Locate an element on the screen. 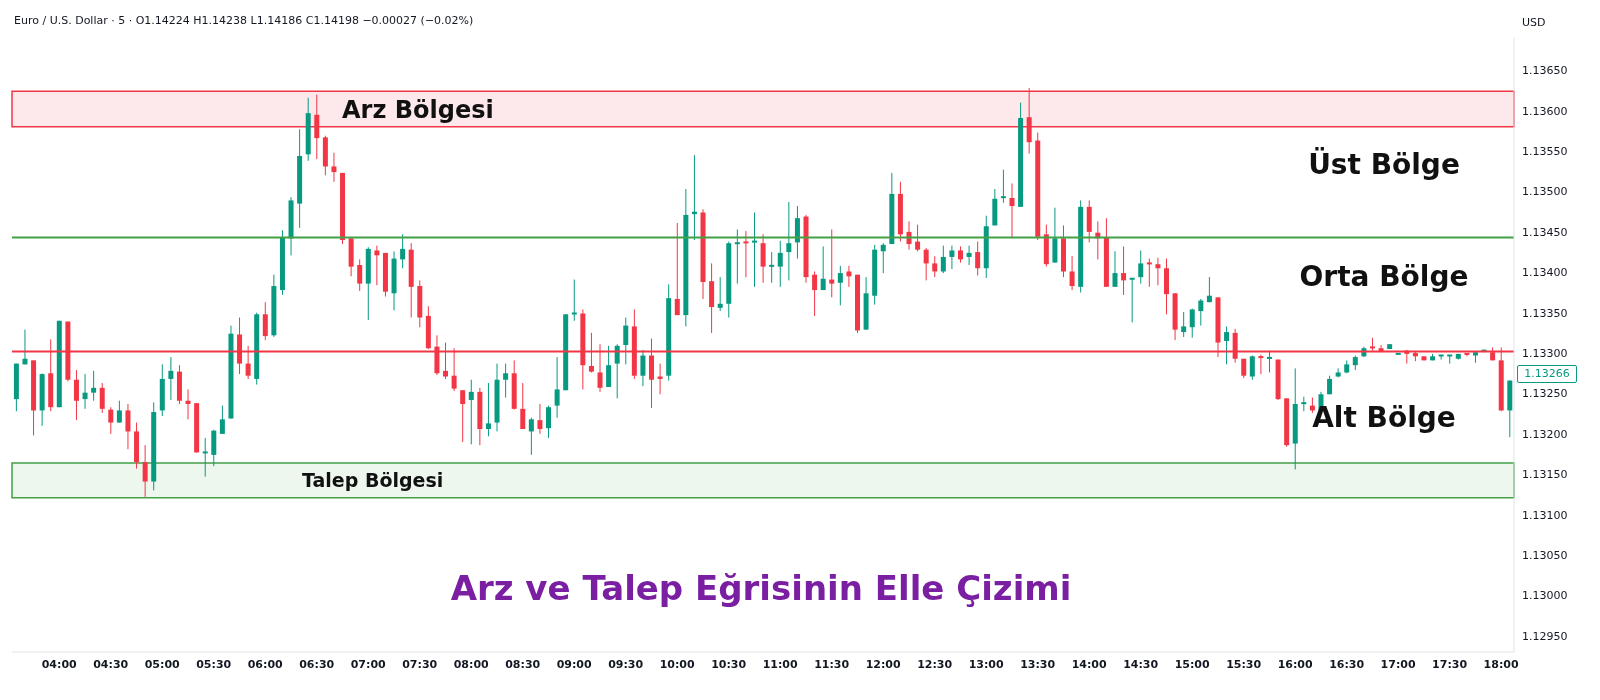 The height and width of the screenshot is (700, 1600). x-tick-label: 05:00 is located at coordinates (162, 664).